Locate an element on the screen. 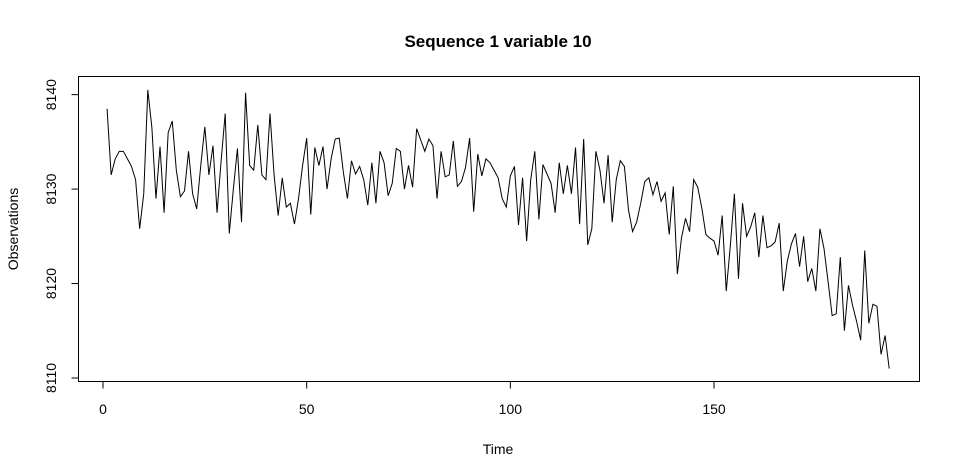 The height and width of the screenshot is (467, 960). x-tick-label: 0 is located at coordinates (103, 409).